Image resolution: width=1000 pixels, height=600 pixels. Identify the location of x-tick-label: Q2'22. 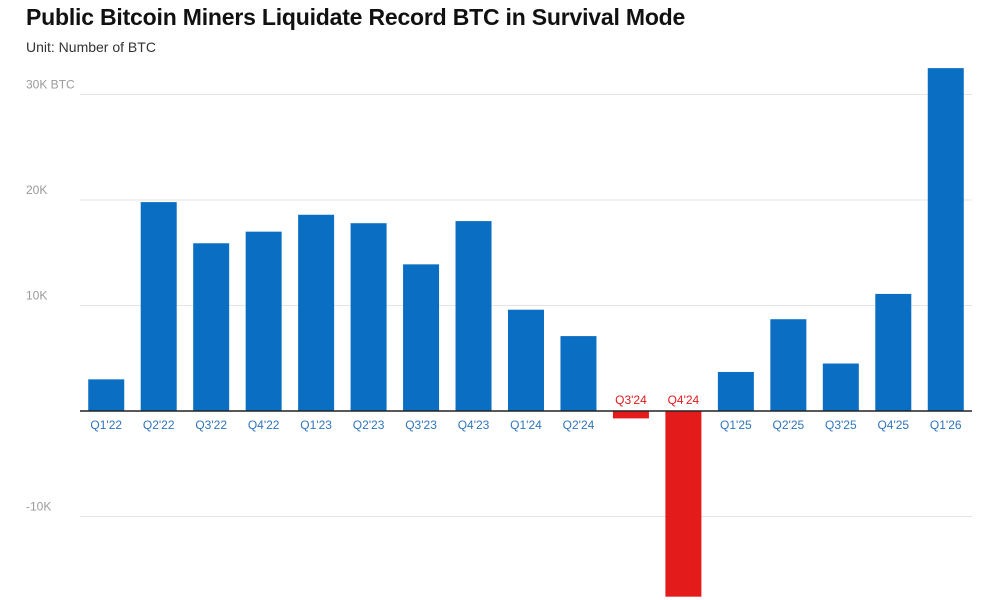
(159, 425).